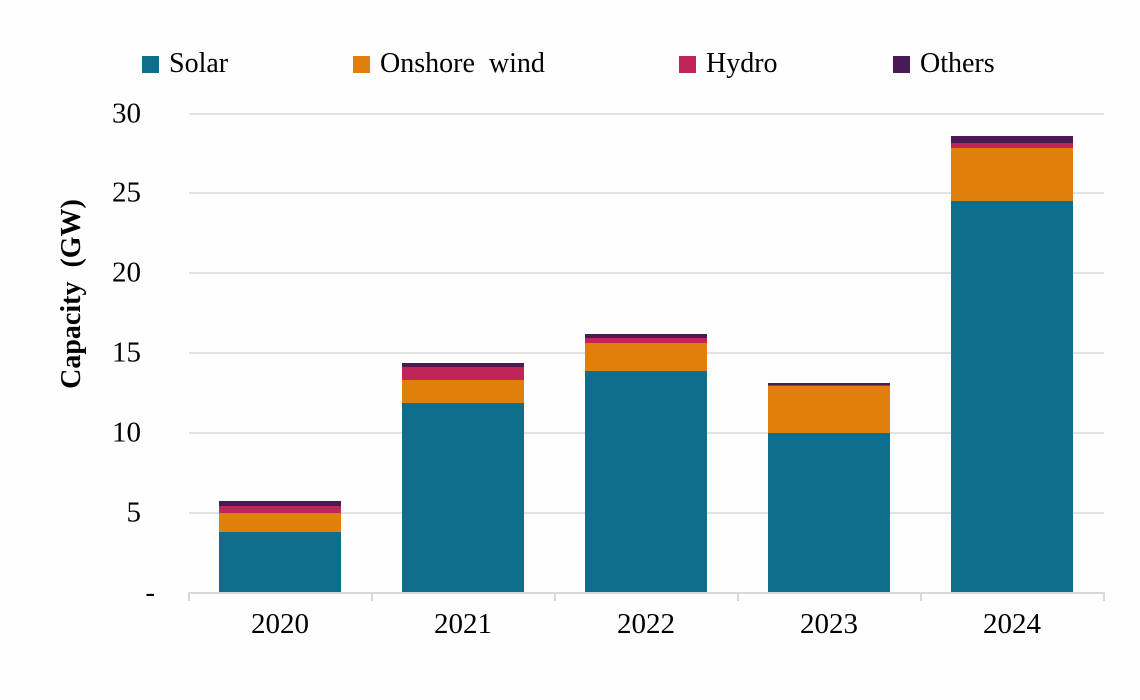  I want to click on bar-2023-solar, so click(829, 512).